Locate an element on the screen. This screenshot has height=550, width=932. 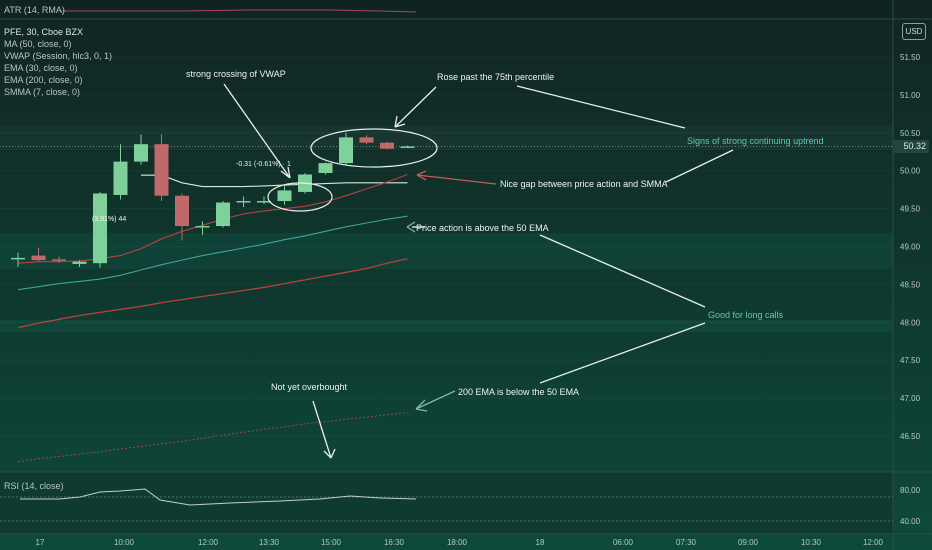
annotation-smma-gap: Nice gap between price action and SMMA is located at coordinates (584, 184).